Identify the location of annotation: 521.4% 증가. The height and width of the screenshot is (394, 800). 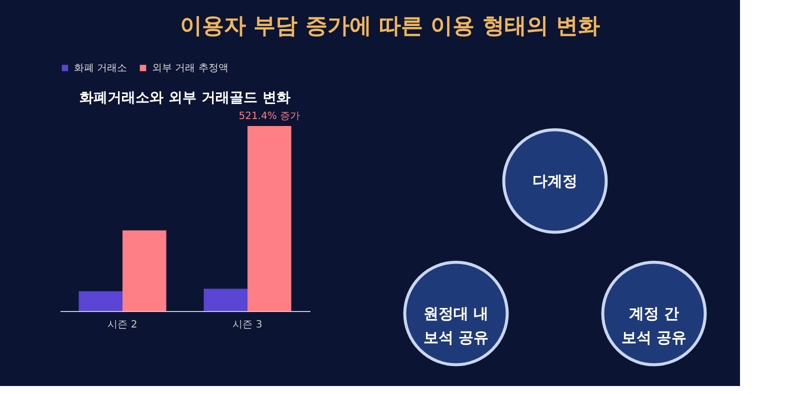
(269, 116).